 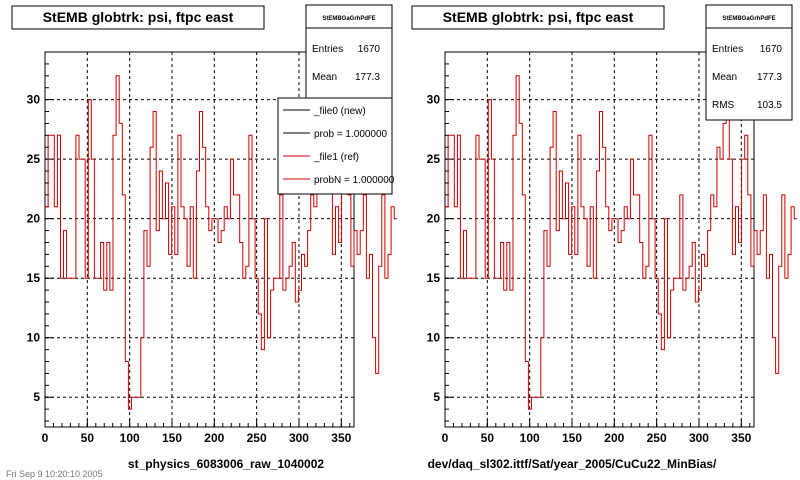 What do you see at coordinates (348, 19) in the screenshot?
I see `left-stats-header: StEMBGaGrhPdFE` at bounding box center [348, 19].